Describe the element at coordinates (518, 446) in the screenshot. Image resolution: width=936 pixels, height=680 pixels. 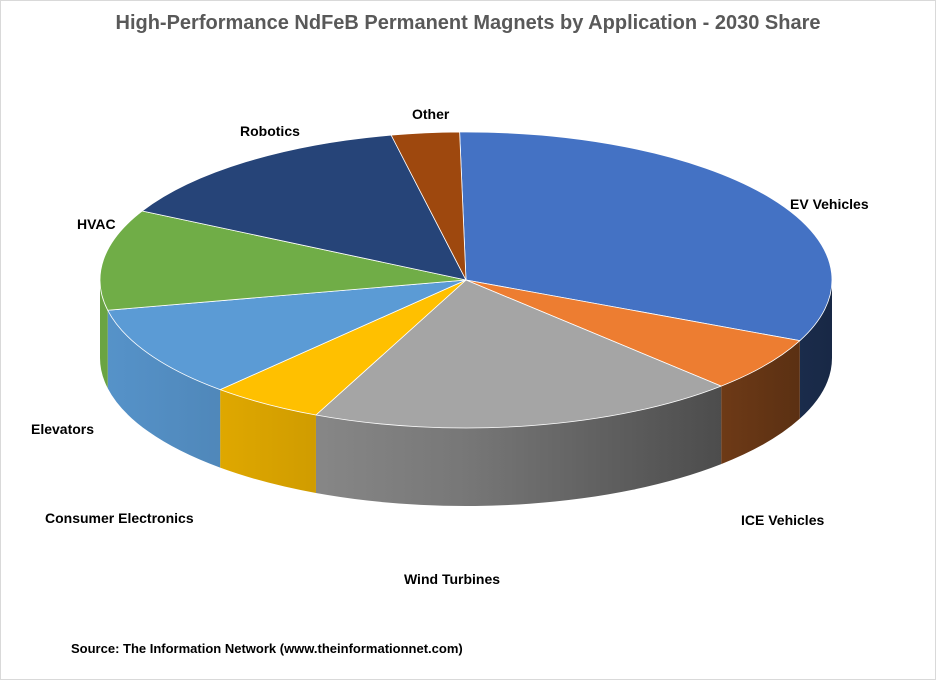
I see `pie-side-wind-turbines` at that location.